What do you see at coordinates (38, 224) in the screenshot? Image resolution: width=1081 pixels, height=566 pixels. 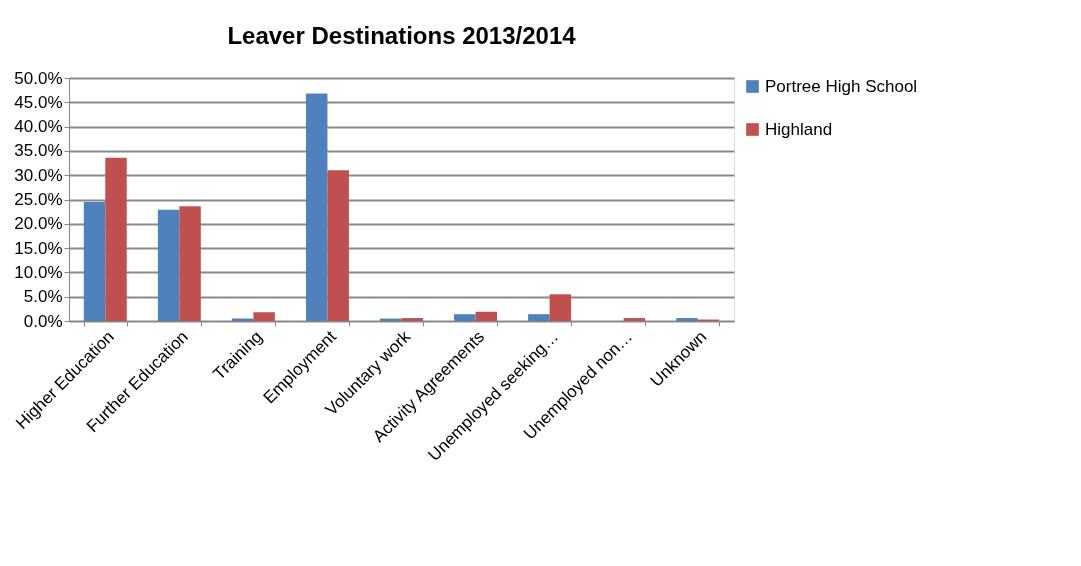 I see `y-tick-label: 20.0%` at bounding box center [38, 224].